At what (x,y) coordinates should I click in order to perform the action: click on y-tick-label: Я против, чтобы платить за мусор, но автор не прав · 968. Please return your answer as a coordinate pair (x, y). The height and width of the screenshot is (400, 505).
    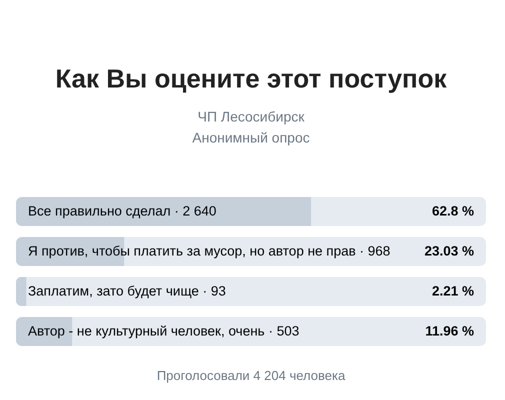
    Looking at the image, I should click on (209, 251).